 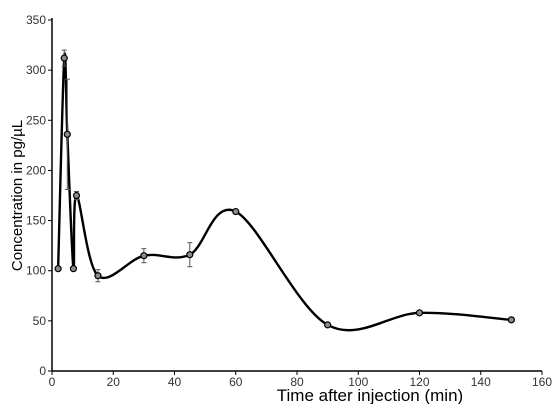 What do you see at coordinates (175, 382) in the screenshot?
I see `x-tick-label: 40` at bounding box center [175, 382].